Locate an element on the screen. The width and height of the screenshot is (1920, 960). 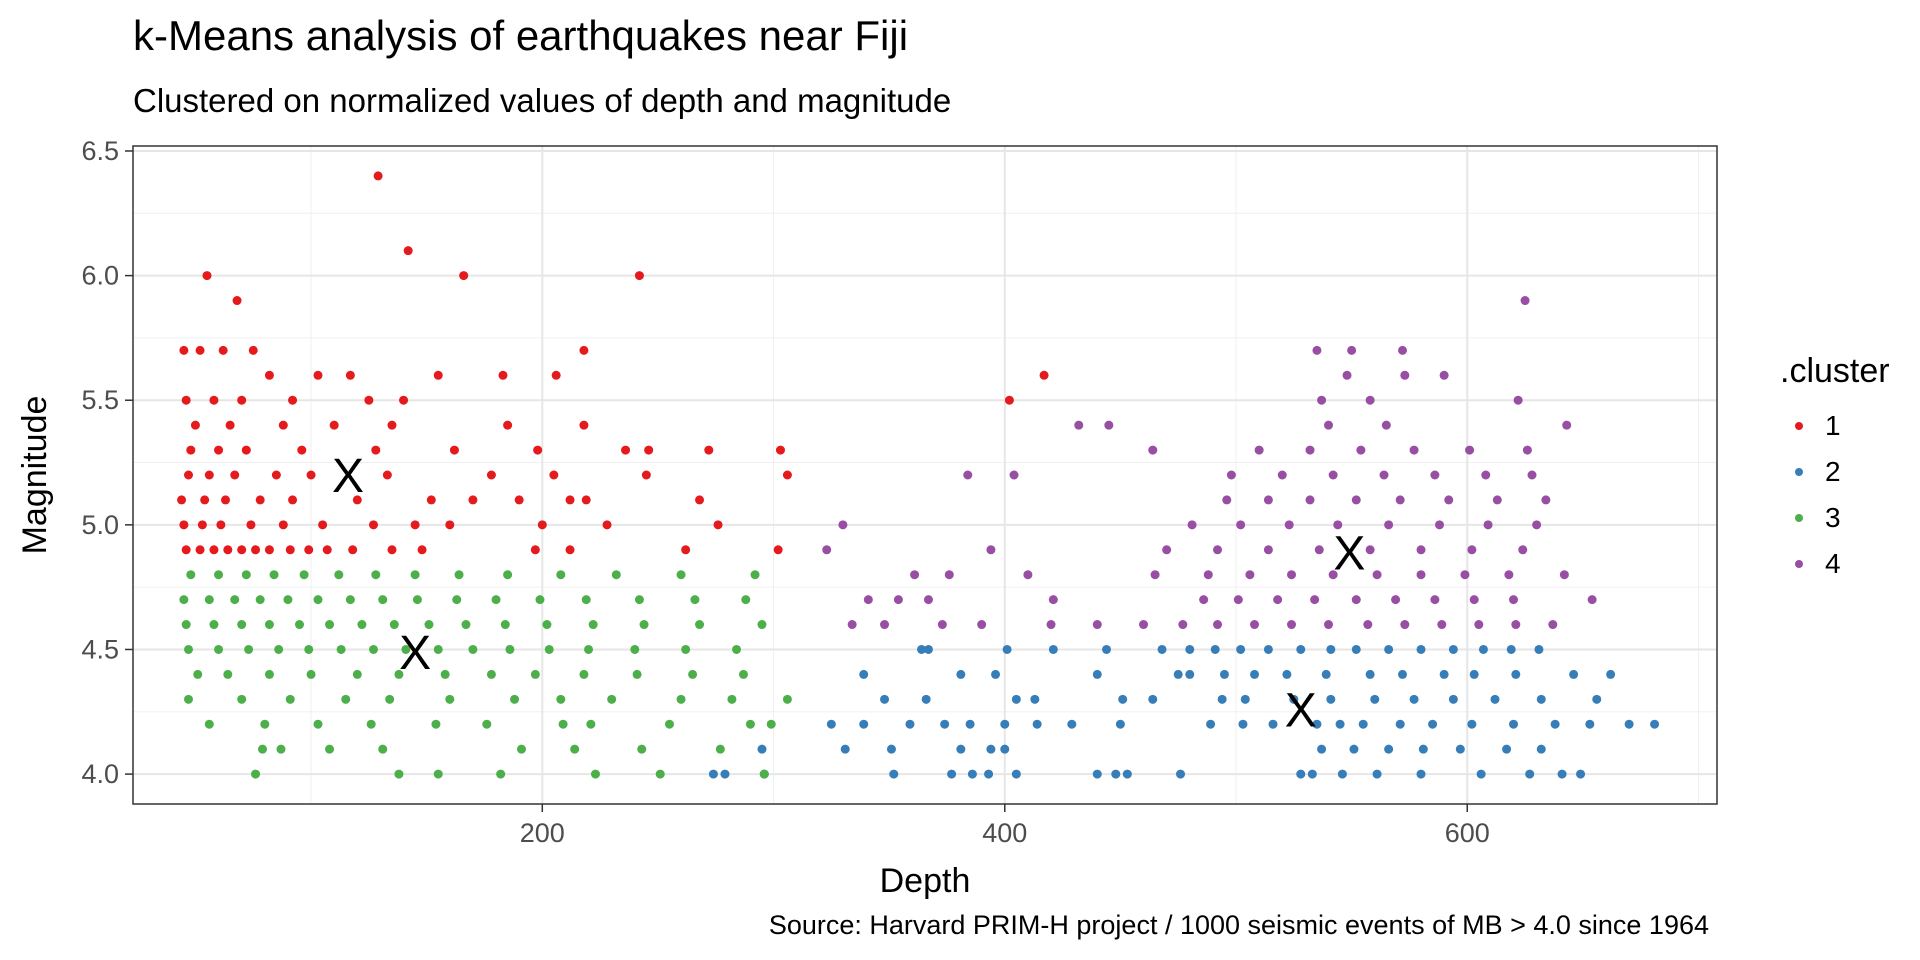
centroid-marker-3: X is located at coordinates (415, 653).